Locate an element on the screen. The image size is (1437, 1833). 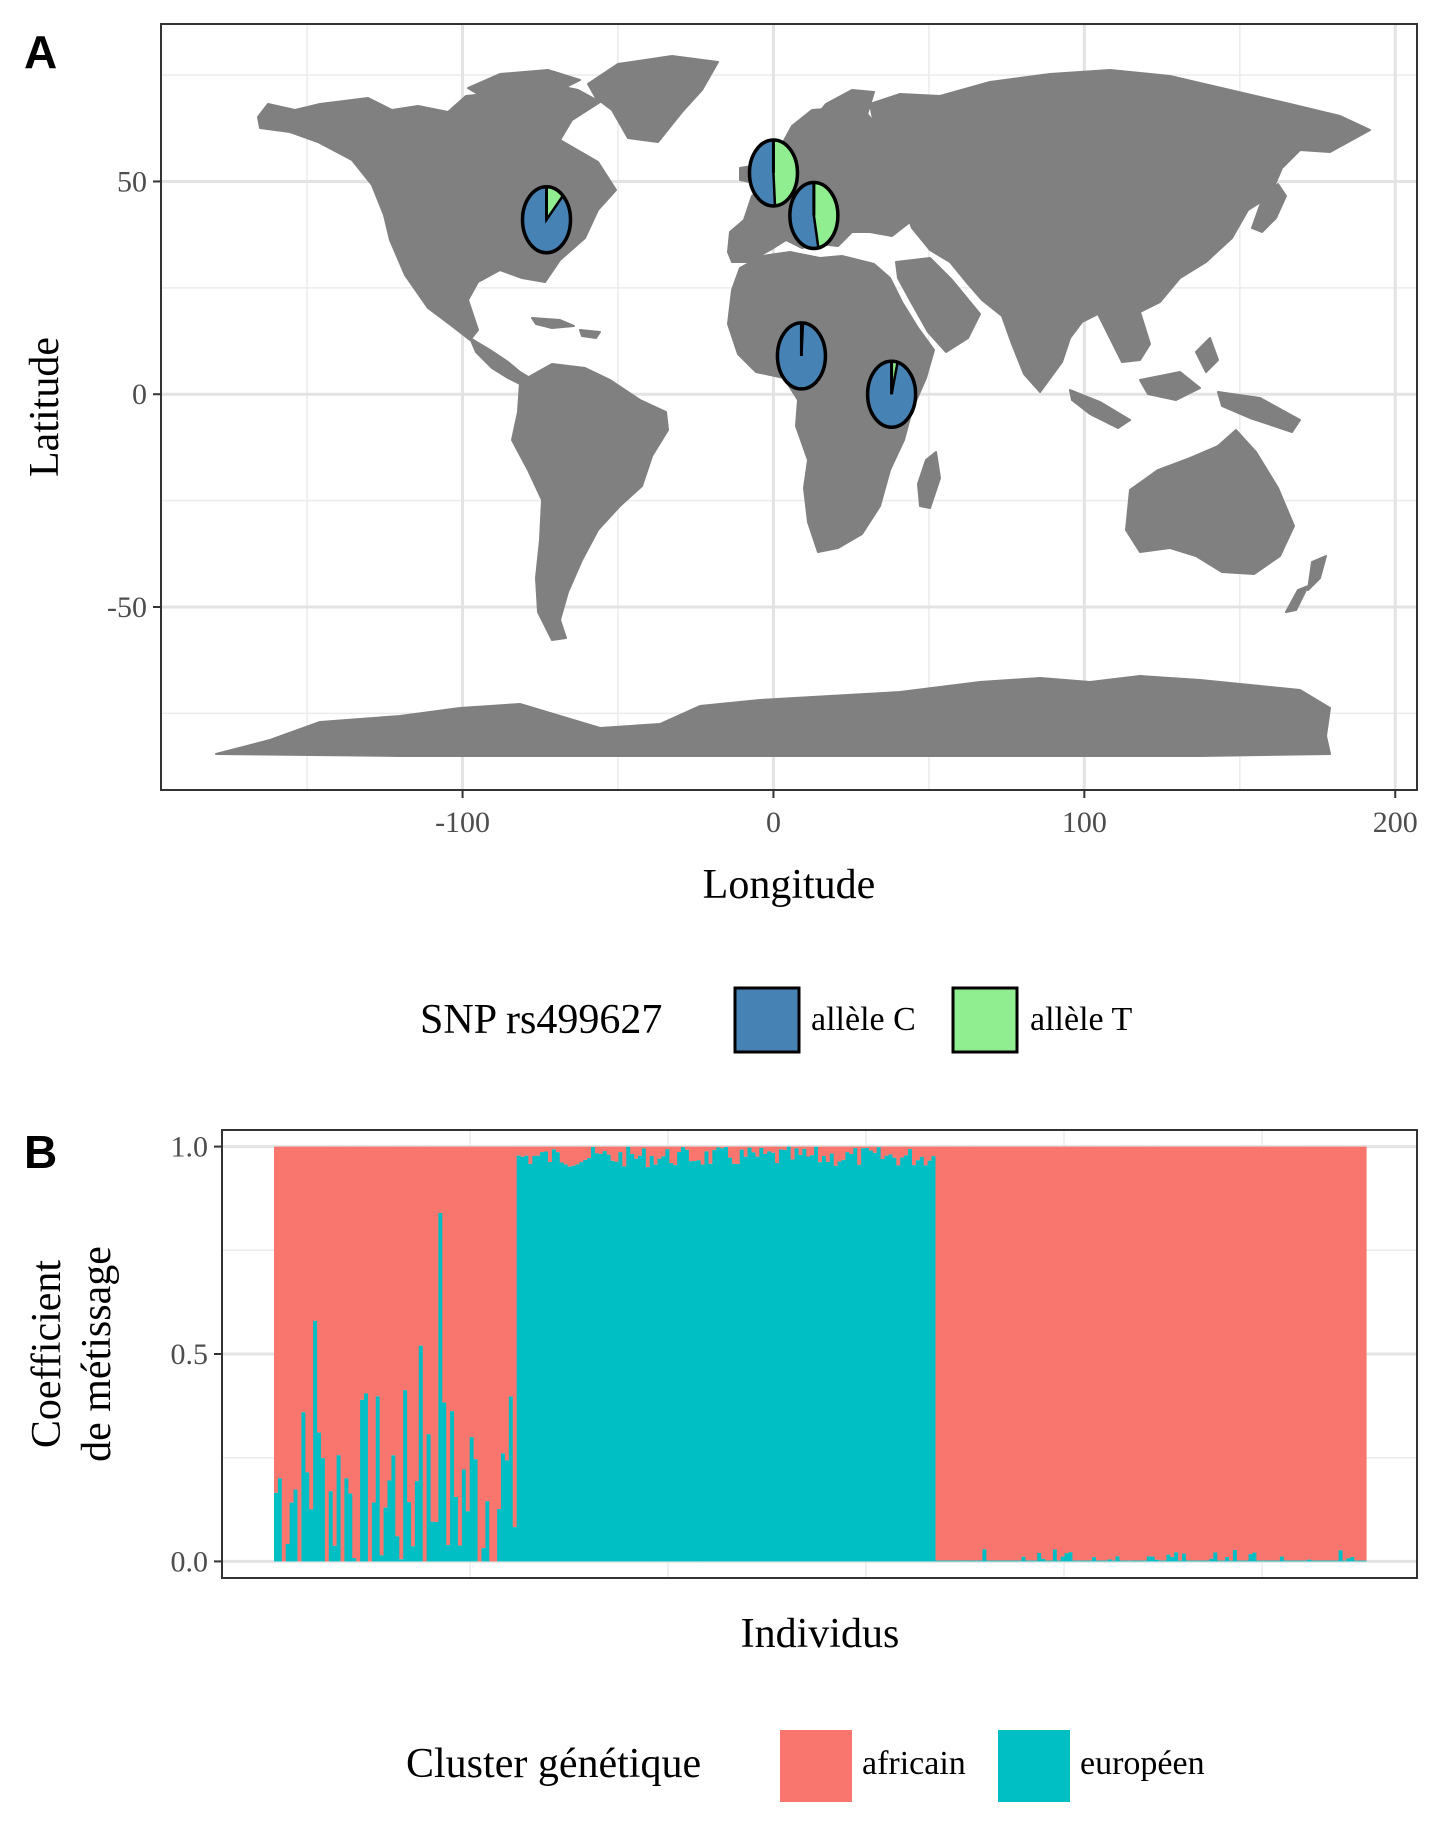
scandinavia-shape is located at coordinates (835, 129).